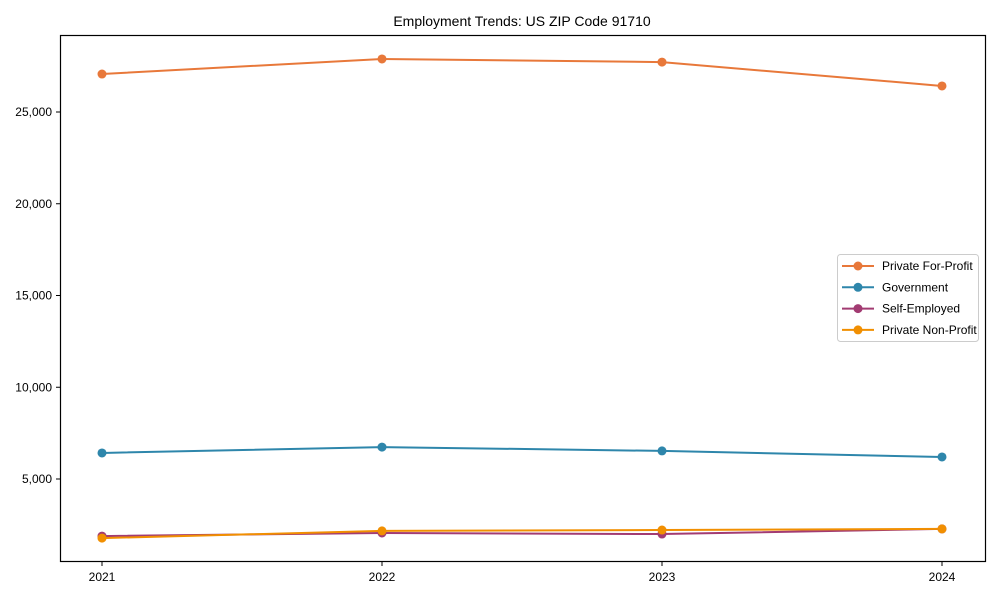  I want to click on series-government, so click(522, 452).